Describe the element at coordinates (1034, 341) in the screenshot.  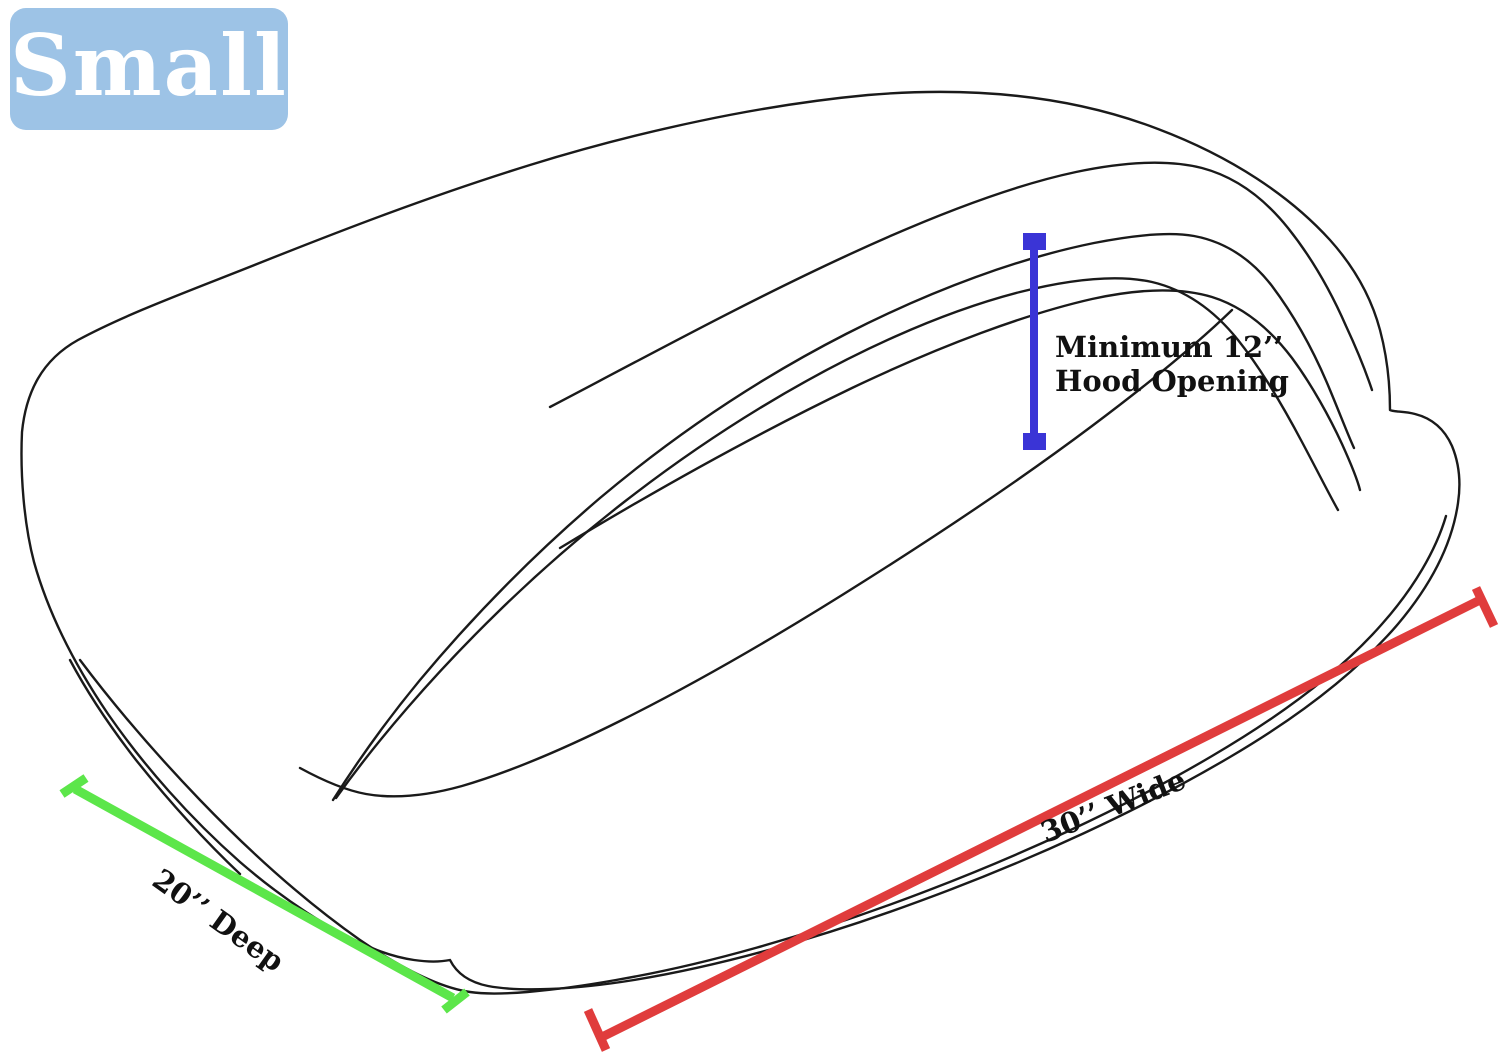
I see `hood-opening-dimension` at that location.